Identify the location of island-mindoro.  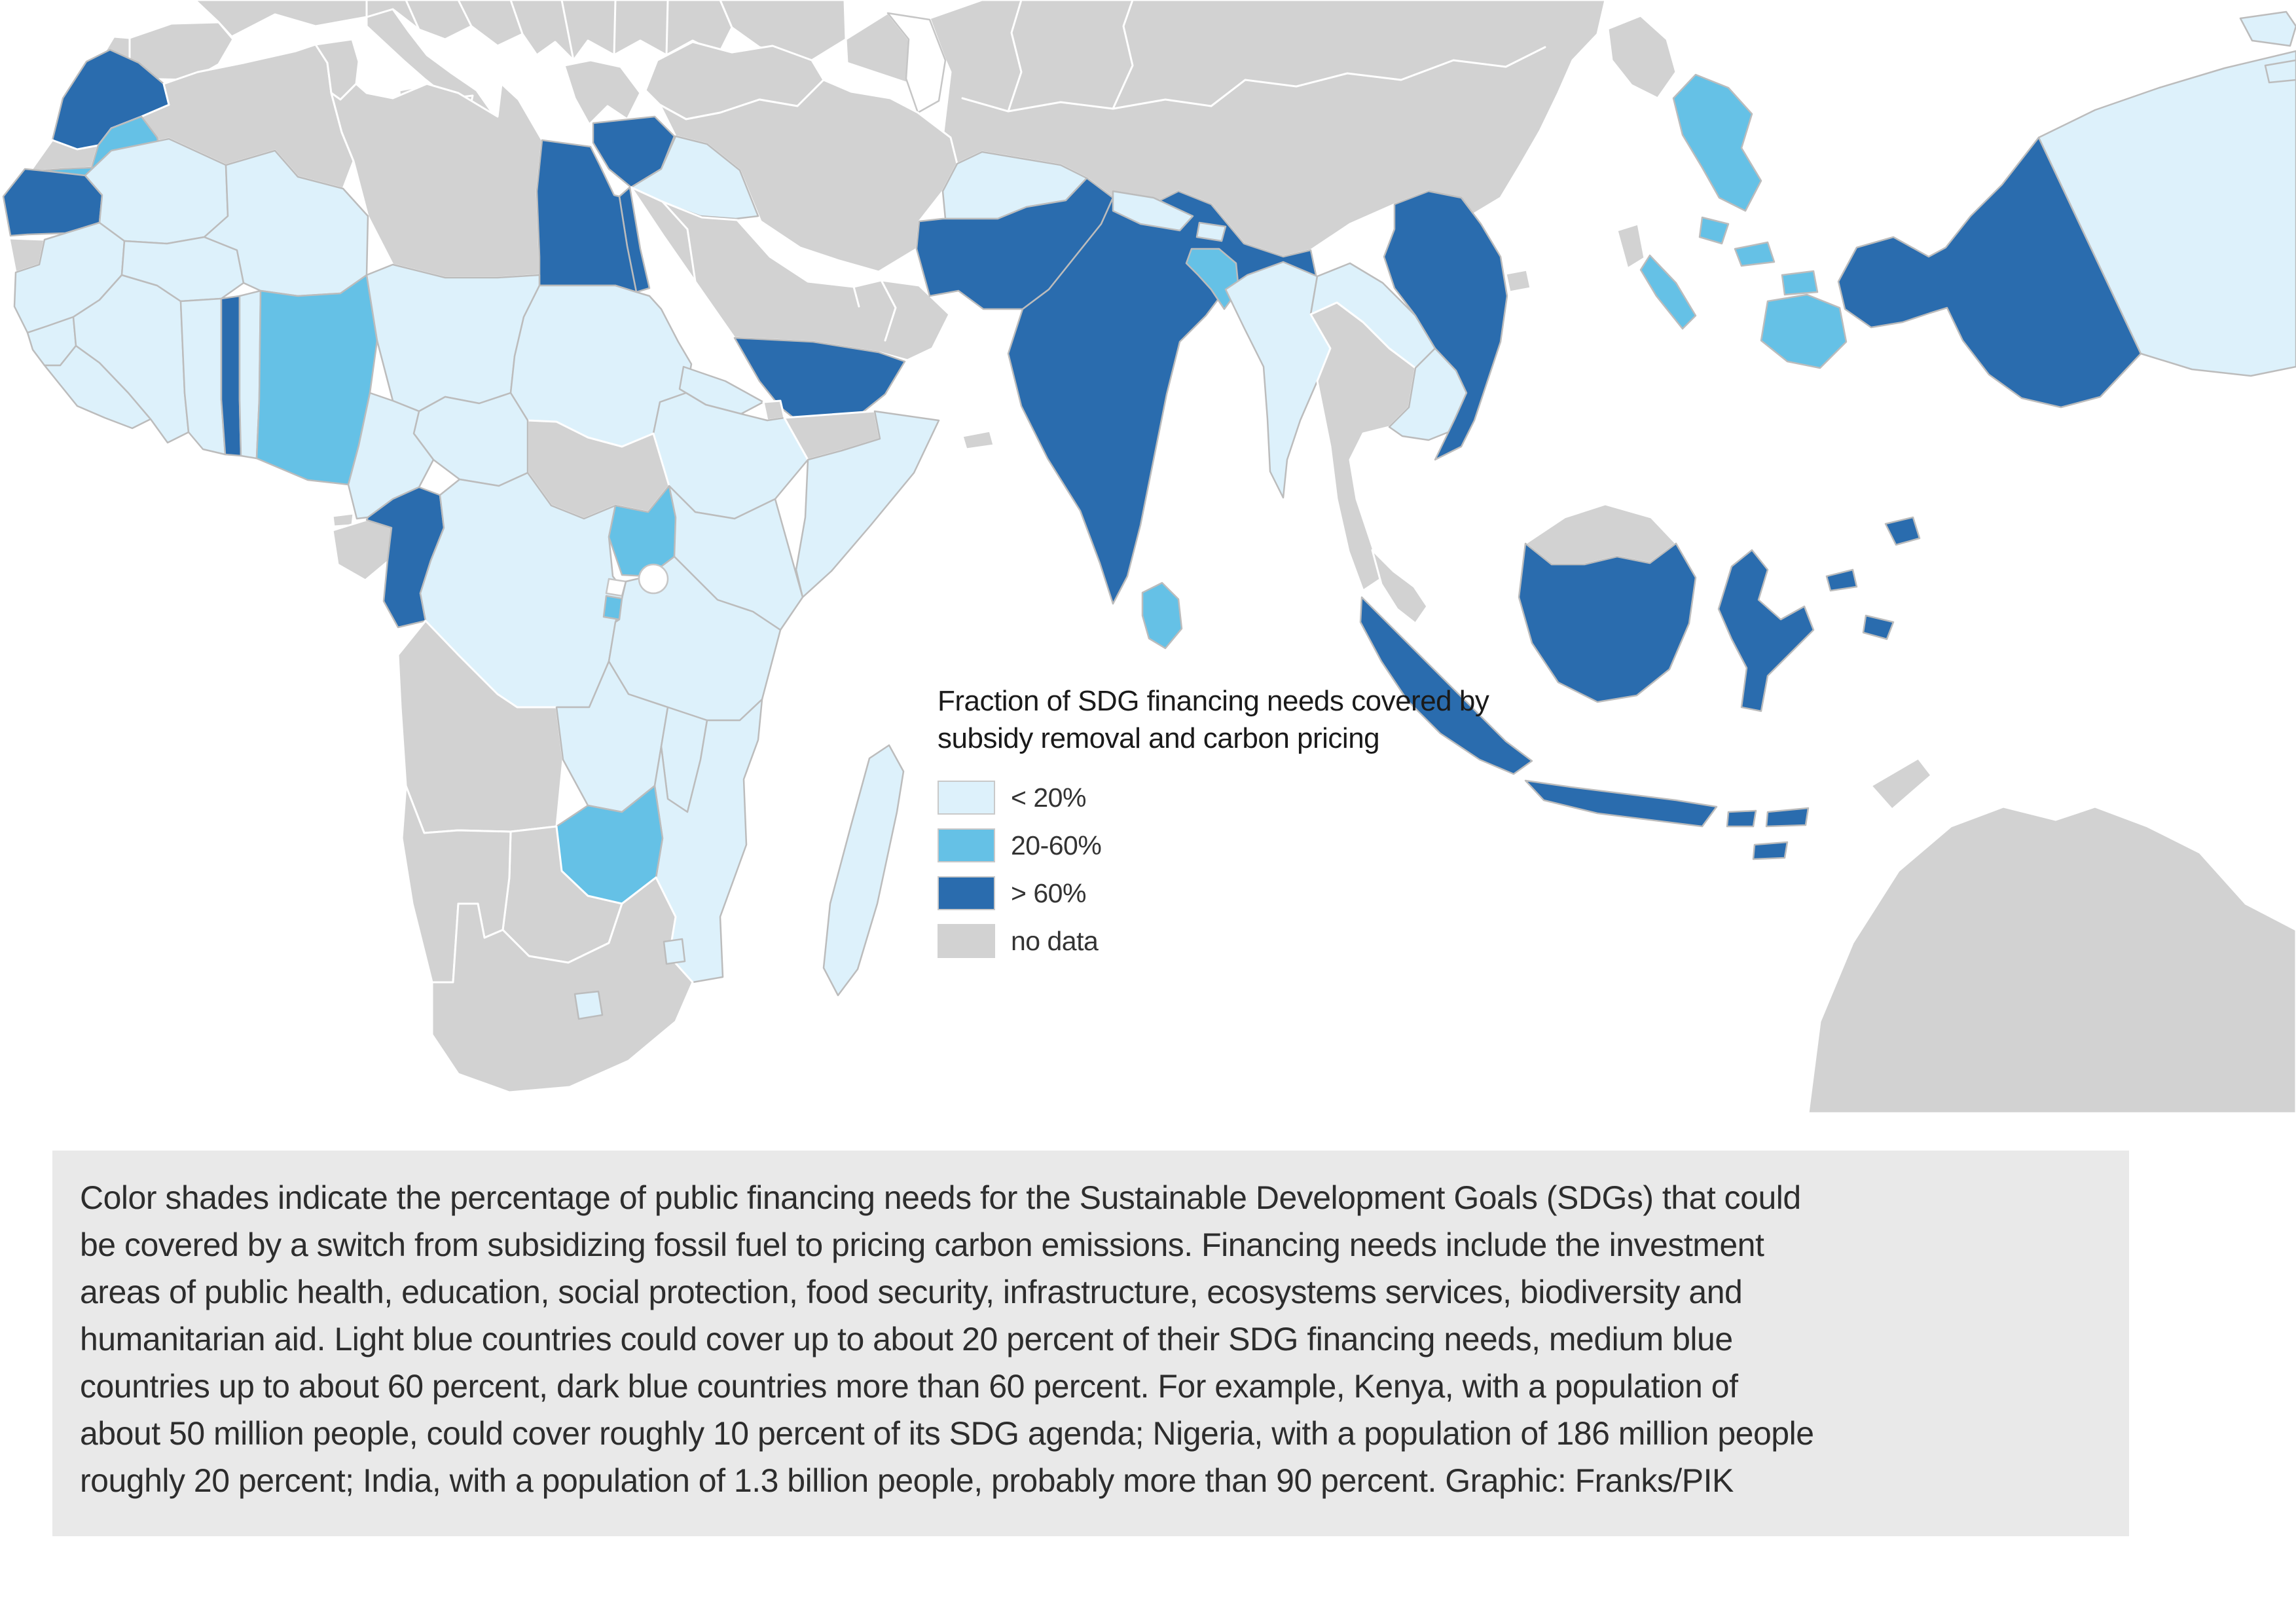
(1714, 230).